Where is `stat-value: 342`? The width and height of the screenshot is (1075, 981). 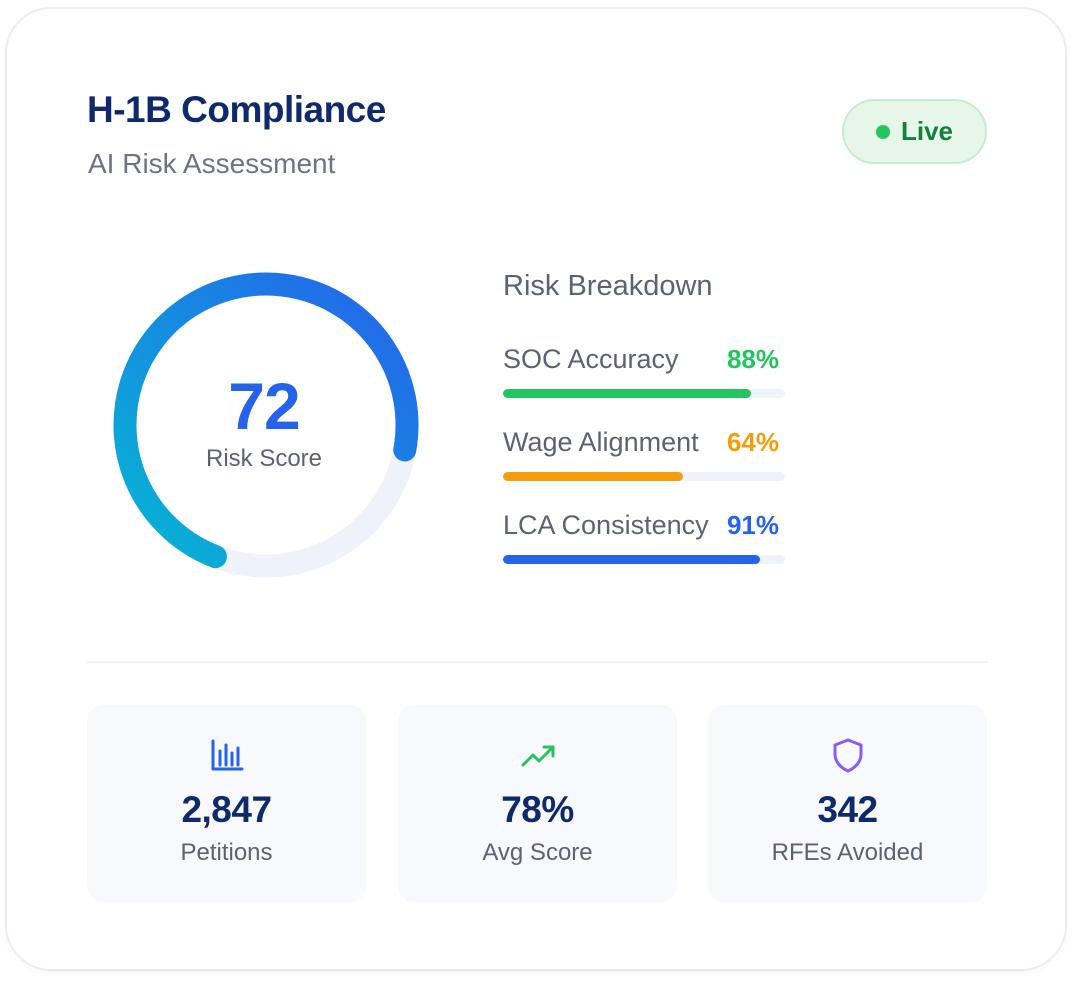
stat-value: 342 is located at coordinates (847, 809).